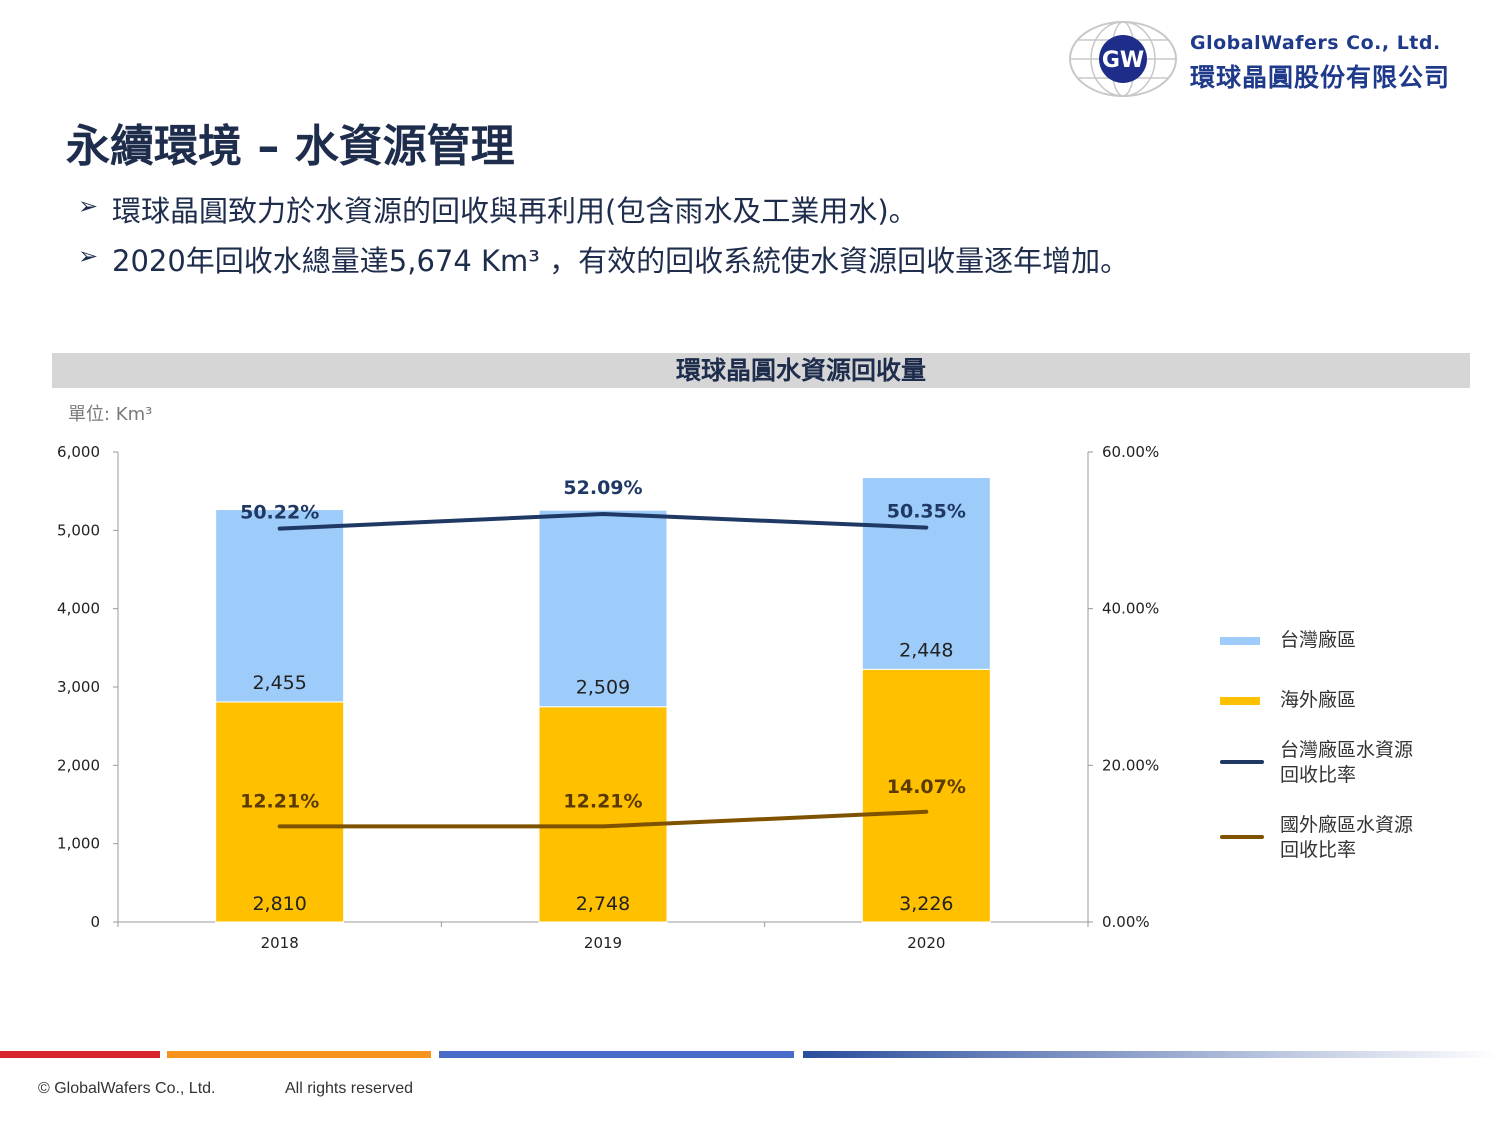 The image size is (1500, 1125). Describe the element at coordinates (299, 1054) in the screenshot. I see `footer-bar-orange` at that location.